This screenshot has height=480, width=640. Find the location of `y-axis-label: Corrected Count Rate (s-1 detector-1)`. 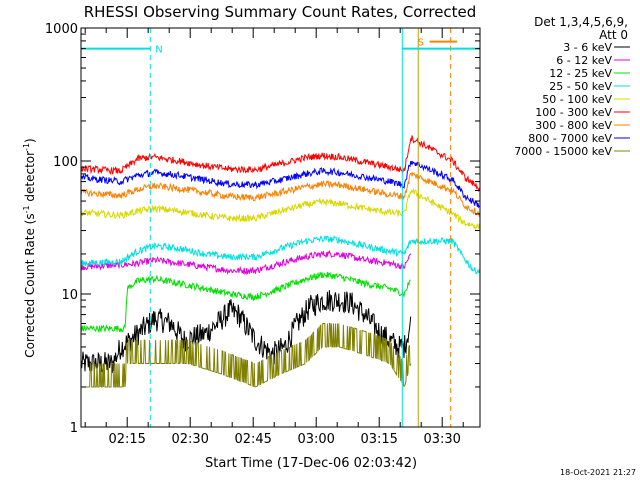

y-axis-label: Corrected Count Rate (s-1 detector-1) is located at coordinates (29, 247).